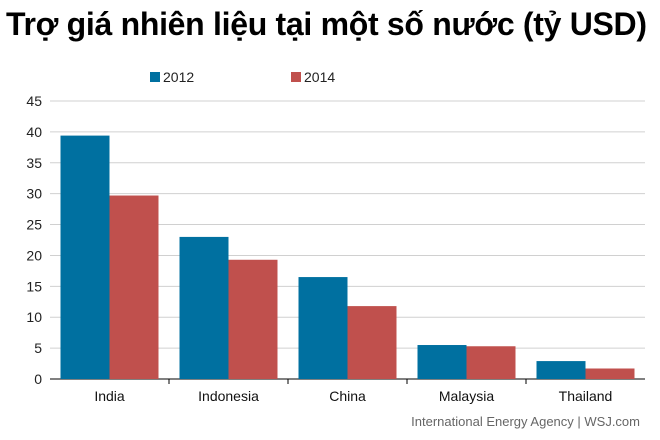 This screenshot has width=660, height=440. I want to click on legend-swatch-2014, so click(296, 77).